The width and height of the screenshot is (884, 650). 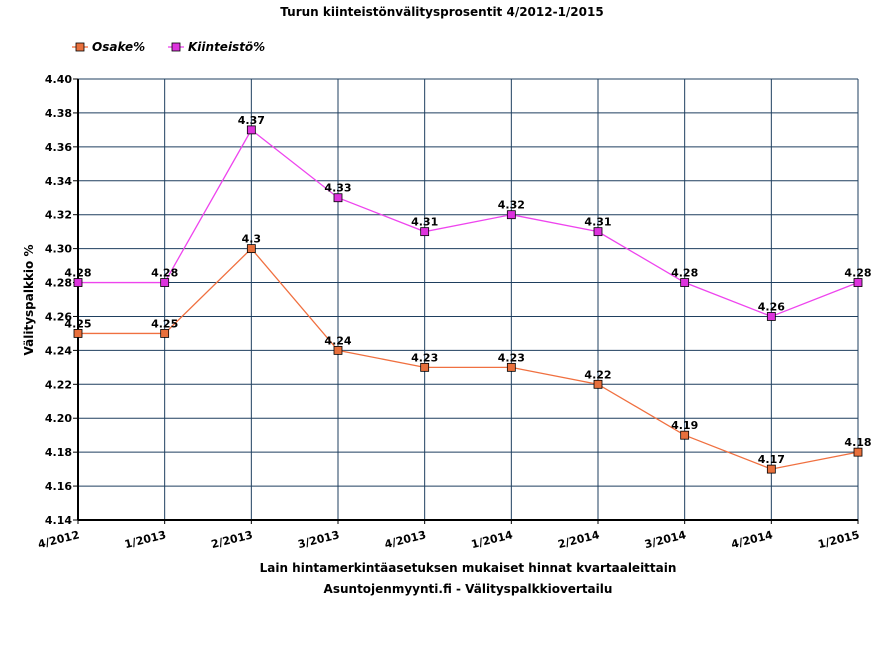 What do you see at coordinates (58, 452) in the screenshot?
I see `y-tick-label: 4.18` at bounding box center [58, 452].